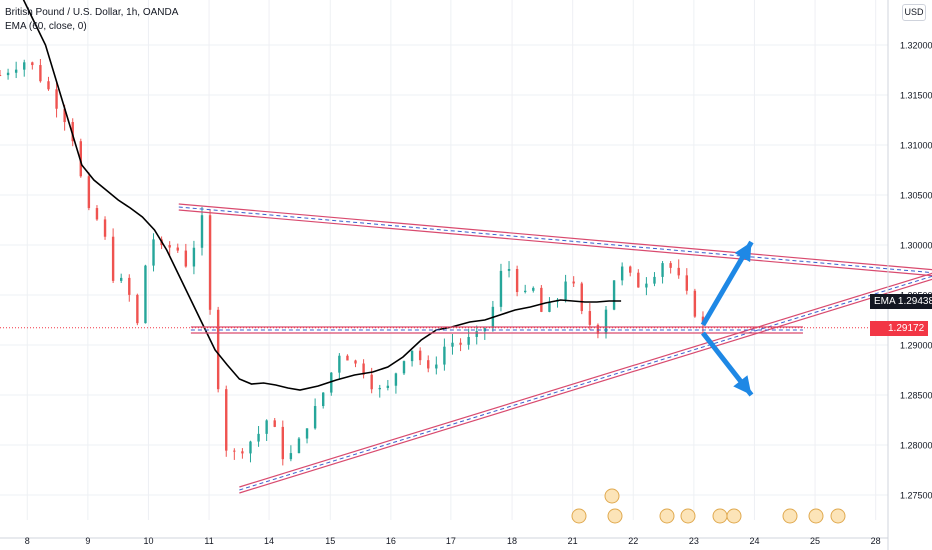 The width and height of the screenshot is (932, 550). What do you see at coordinates (743, 252) in the screenshot?
I see `arrow-up-head` at bounding box center [743, 252].